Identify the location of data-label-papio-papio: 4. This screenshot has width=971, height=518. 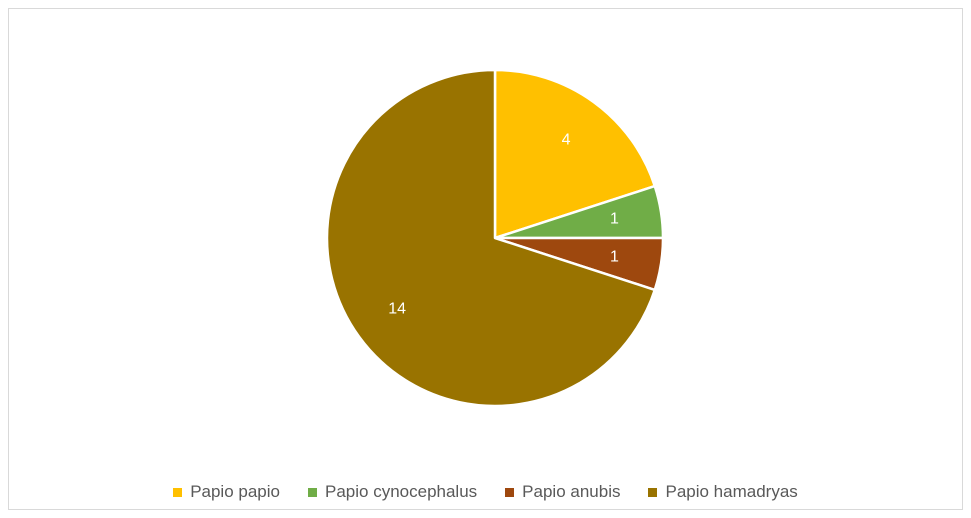
(566, 140).